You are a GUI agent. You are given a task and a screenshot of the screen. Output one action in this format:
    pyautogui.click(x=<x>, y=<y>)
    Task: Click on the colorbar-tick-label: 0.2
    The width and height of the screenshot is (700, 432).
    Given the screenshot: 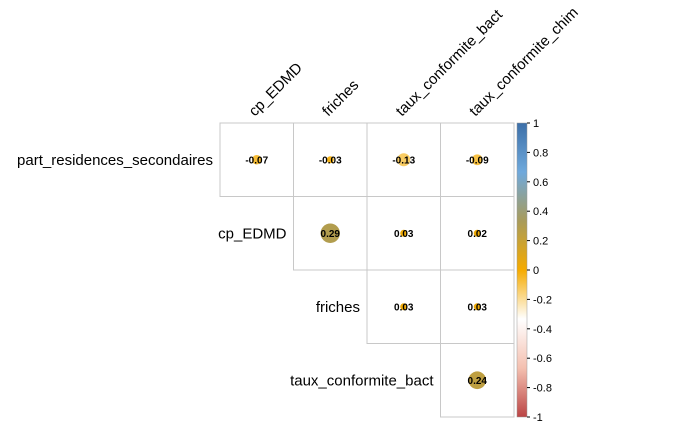 What is the action you would take?
    pyautogui.click(x=540, y=242)
    